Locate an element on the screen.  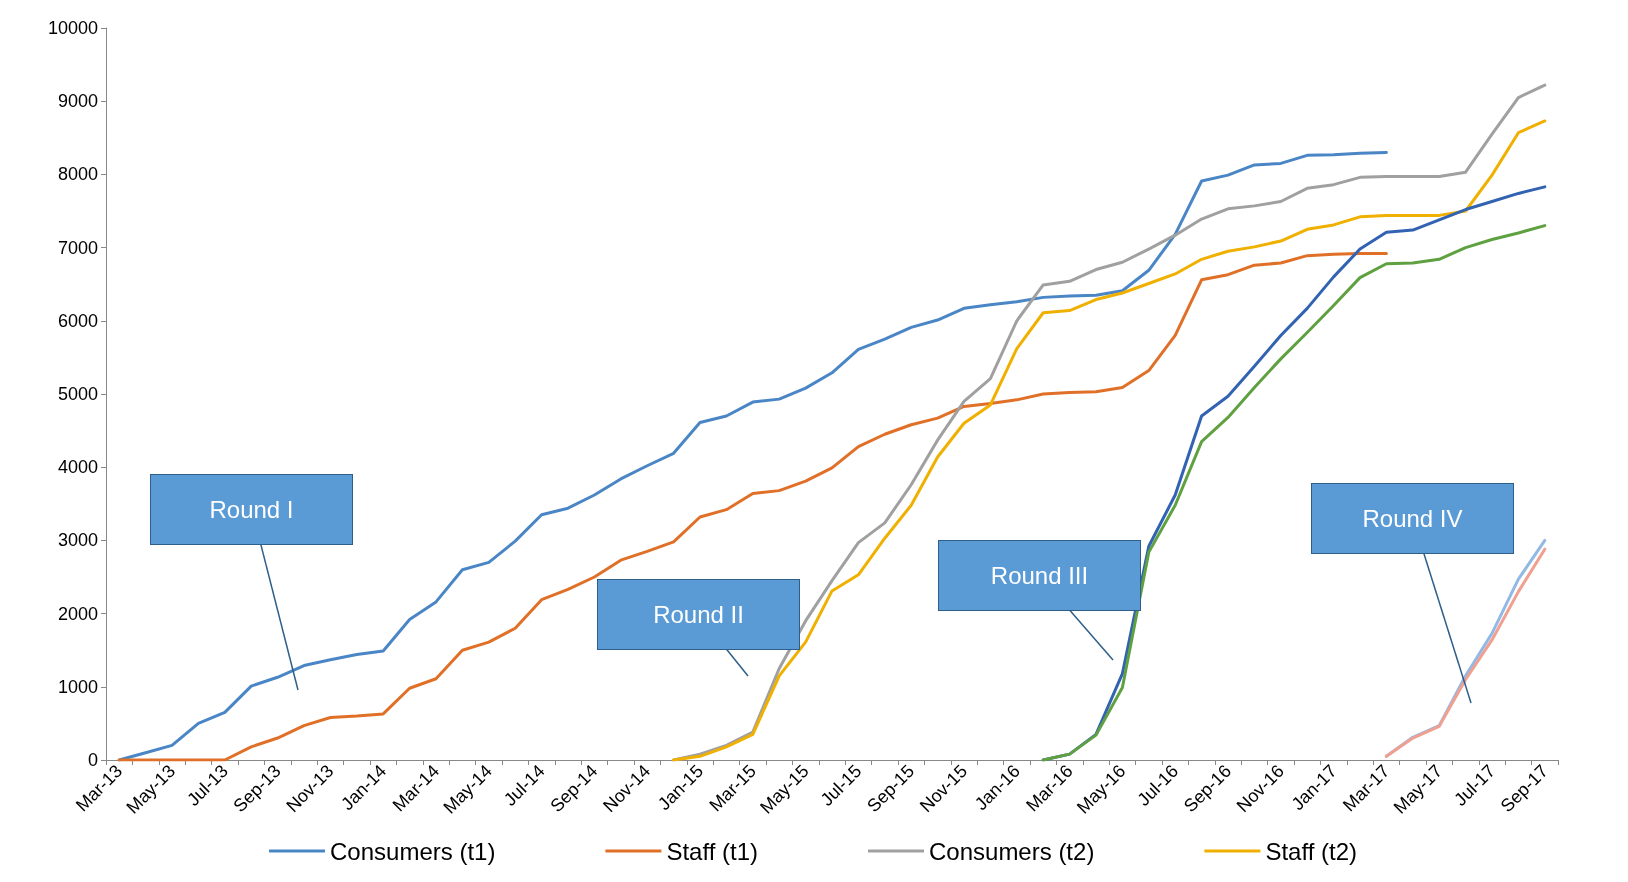
callout-box: Round III is located at coordinates (1039, 575).